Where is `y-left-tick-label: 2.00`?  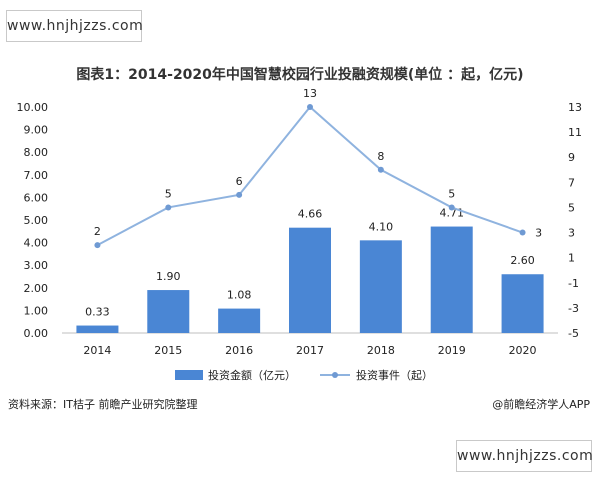
y-left-tick-label: 2.00 is located at coordinates (36, 288).